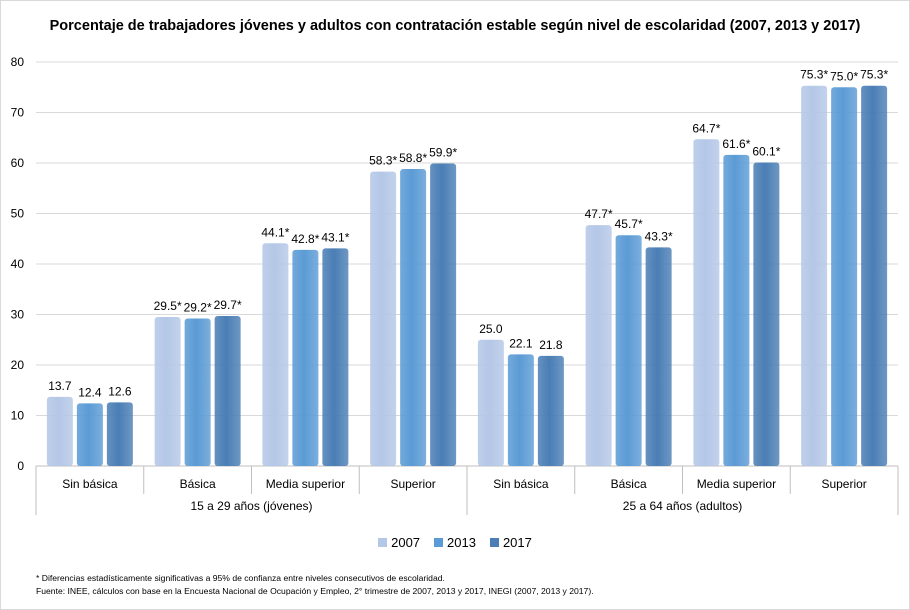 This screenshot has width=910, height=610. What do you see at coordinates (551, 345) in the screenshot?
I see `data-label: 21.8` at bounding box center [551, 345].